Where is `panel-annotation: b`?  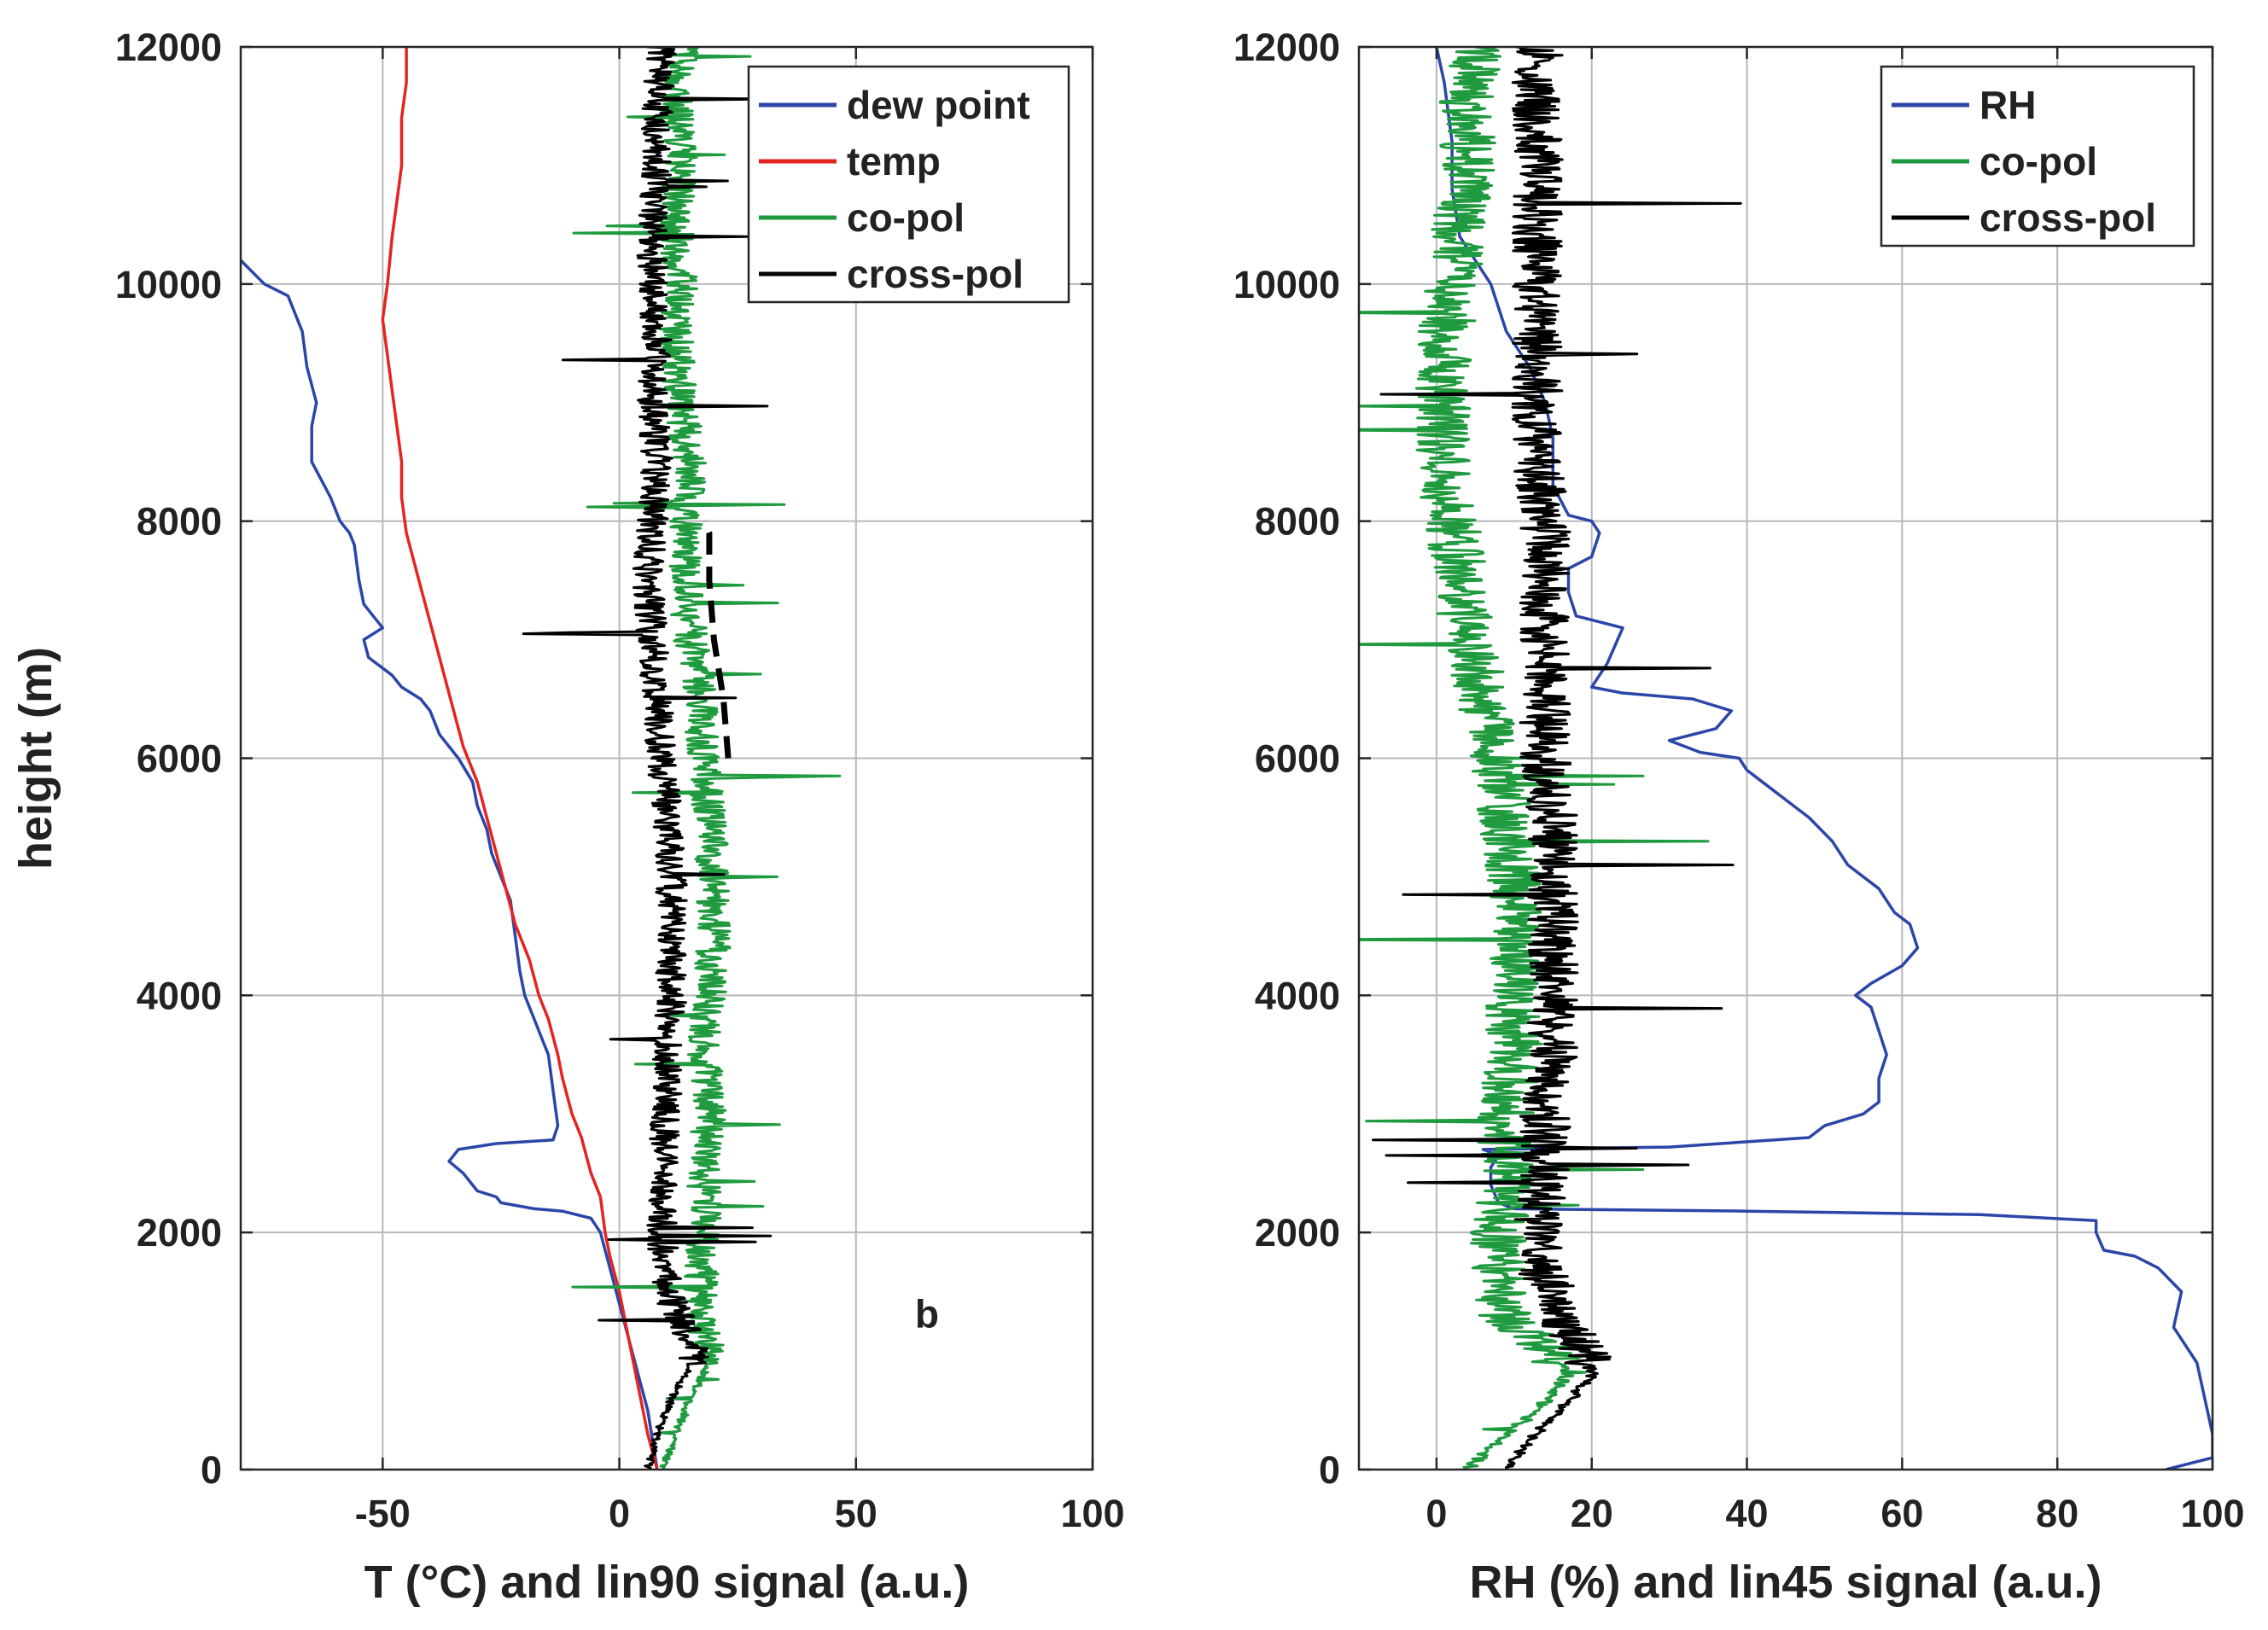
panel-annotation: b is located at coordinates (927, 1313).